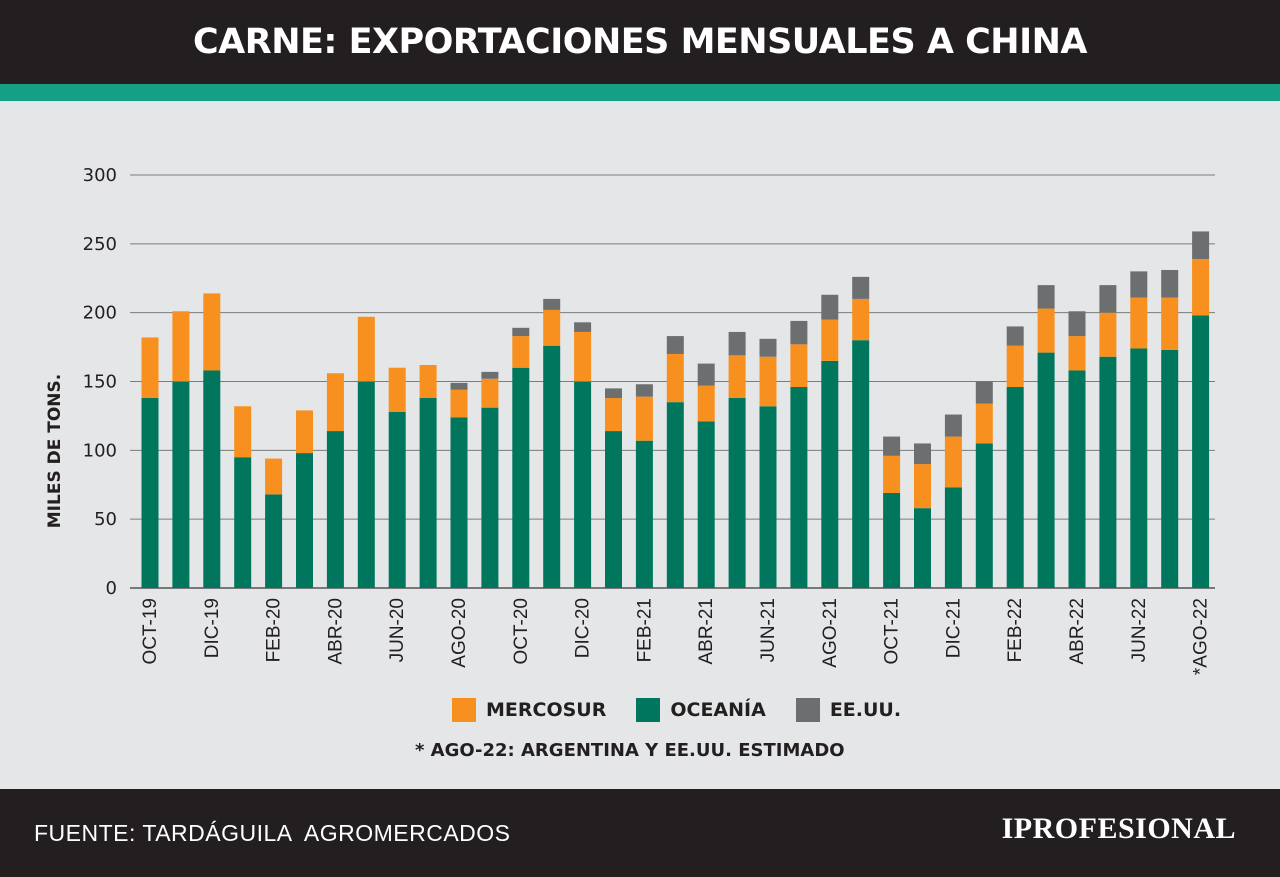 The image size is (1280, 877). What do you see at coordinates (459, 633) in the screenshot?
I see `x-tick-label: AGO-20` at bounding box center [459, 633].